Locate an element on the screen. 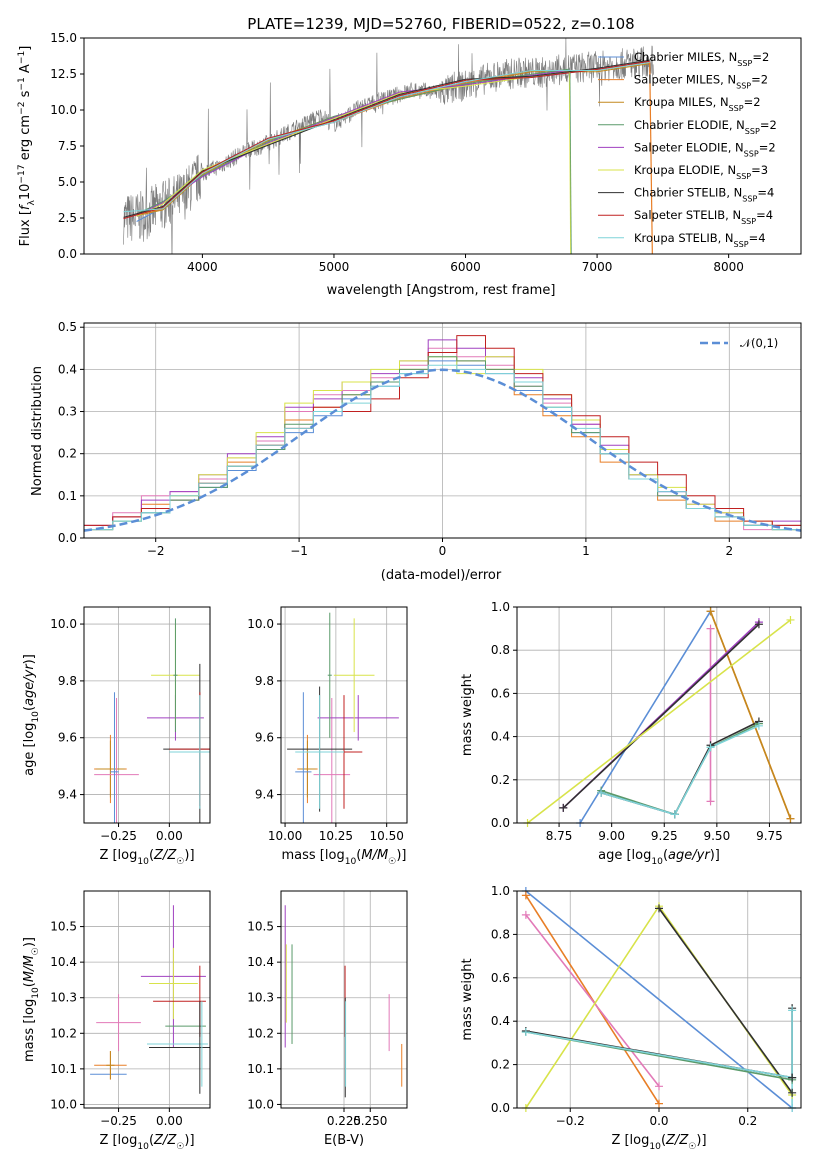  panel-7-gridlines is located at coordinates (659, 999).